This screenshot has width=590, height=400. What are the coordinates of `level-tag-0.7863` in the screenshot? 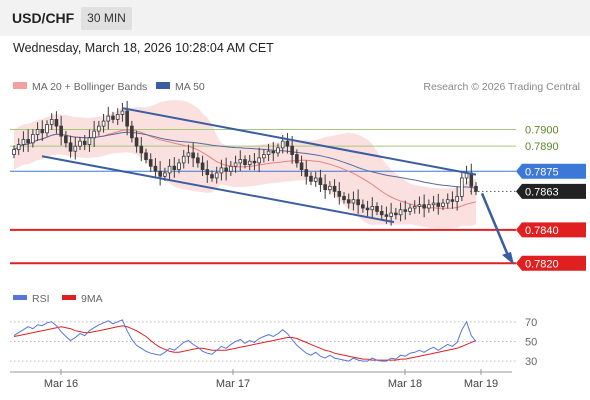 It's located at (551, 191).